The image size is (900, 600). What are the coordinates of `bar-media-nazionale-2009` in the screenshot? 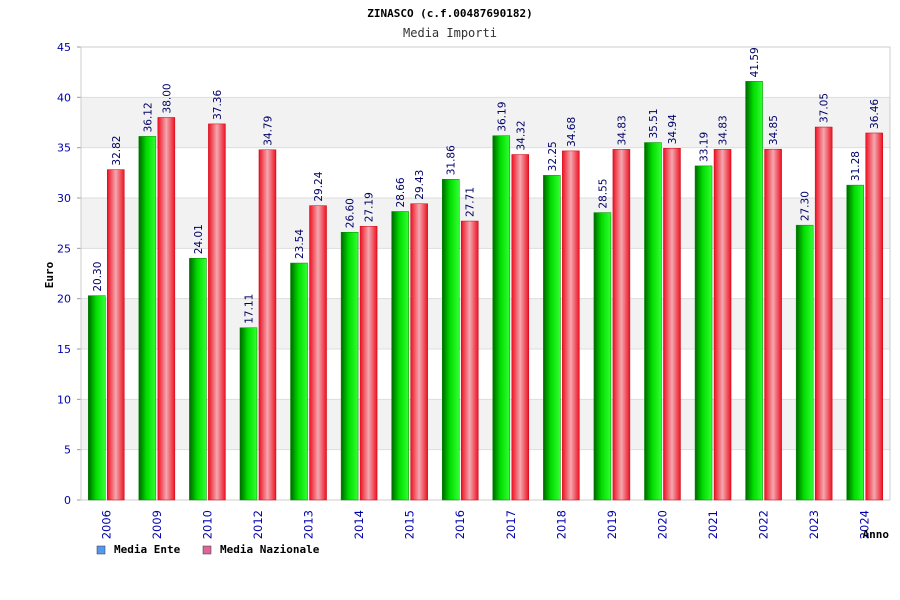 It's located at (166, 309).